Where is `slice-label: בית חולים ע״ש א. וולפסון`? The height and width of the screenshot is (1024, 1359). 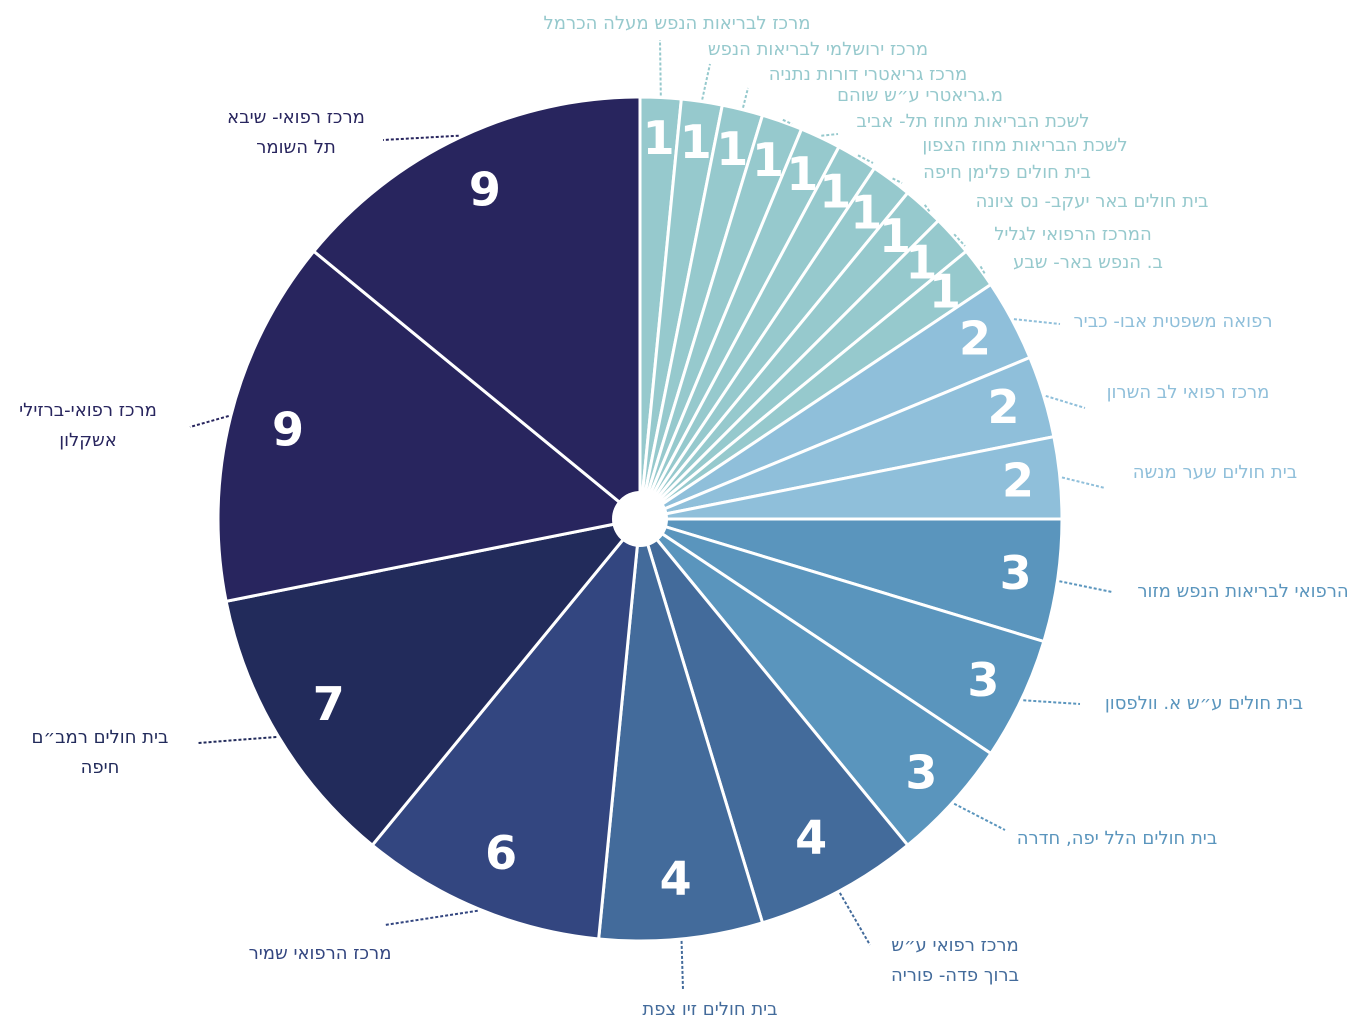 slice-label: בית חולים ע״ש א. וולפסון is located at coordinates (1204, 703).